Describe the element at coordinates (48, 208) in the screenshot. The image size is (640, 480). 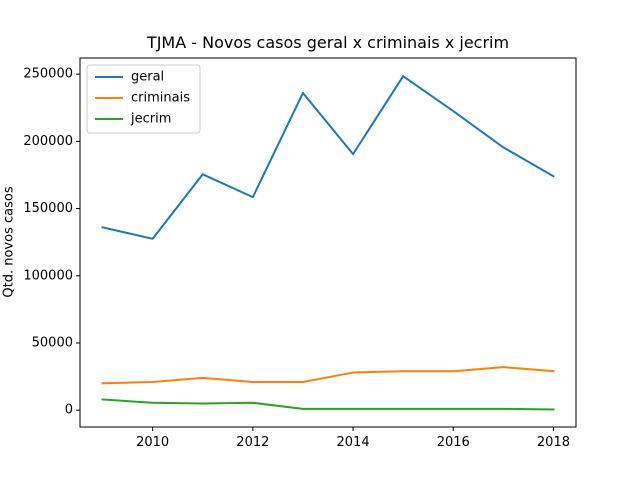
I see `y-tick-label-150000: 150000` at that location.